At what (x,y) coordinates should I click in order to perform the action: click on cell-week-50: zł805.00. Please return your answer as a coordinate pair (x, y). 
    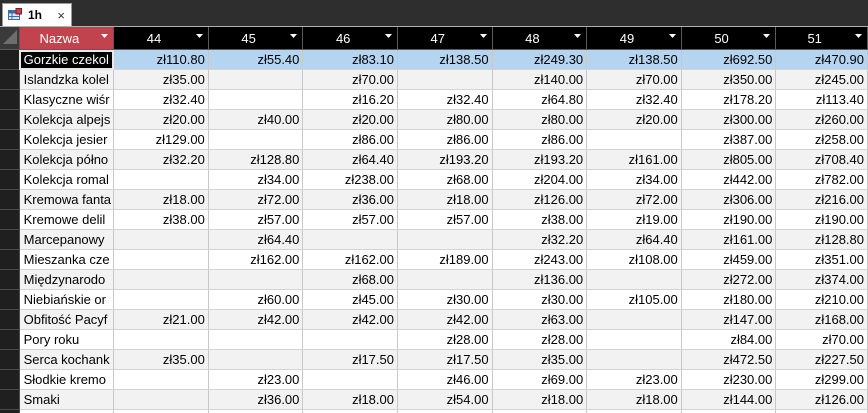
    Looking at the image, I should click on (729, 159).